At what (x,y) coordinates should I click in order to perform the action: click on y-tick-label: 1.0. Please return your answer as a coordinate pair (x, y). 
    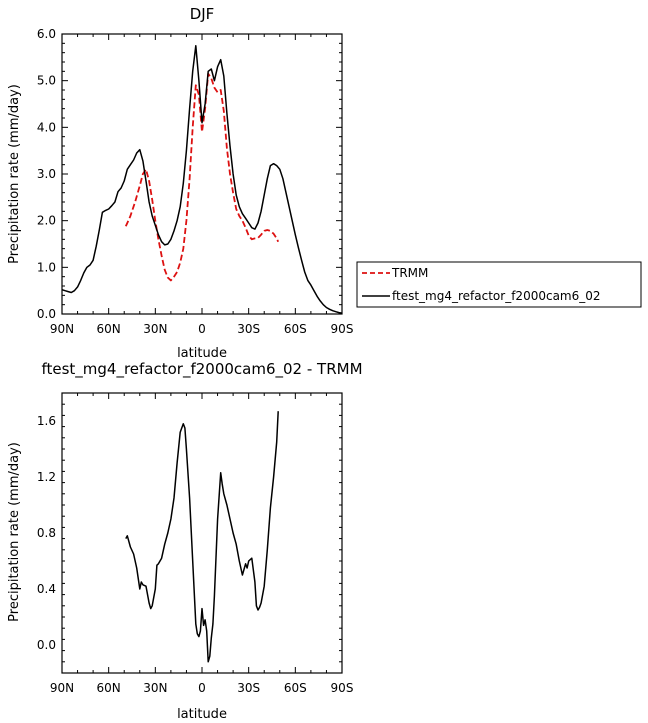
    Looking at the image, I should click on (46, 267).